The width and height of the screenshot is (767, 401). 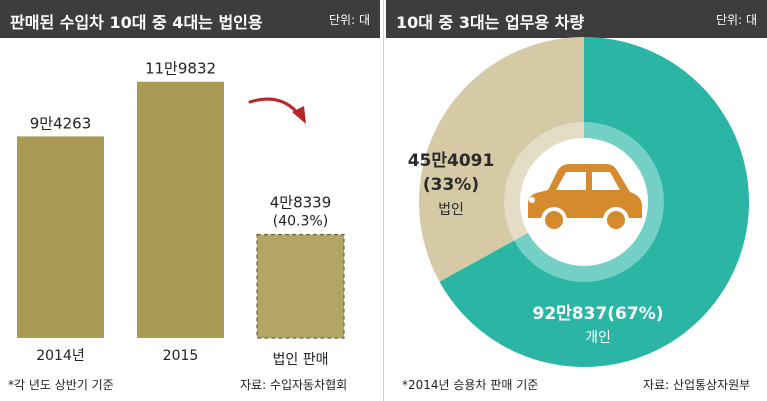 I want to click on right-source: 자료: 산업통상자원부, so click(x=697, y=385).